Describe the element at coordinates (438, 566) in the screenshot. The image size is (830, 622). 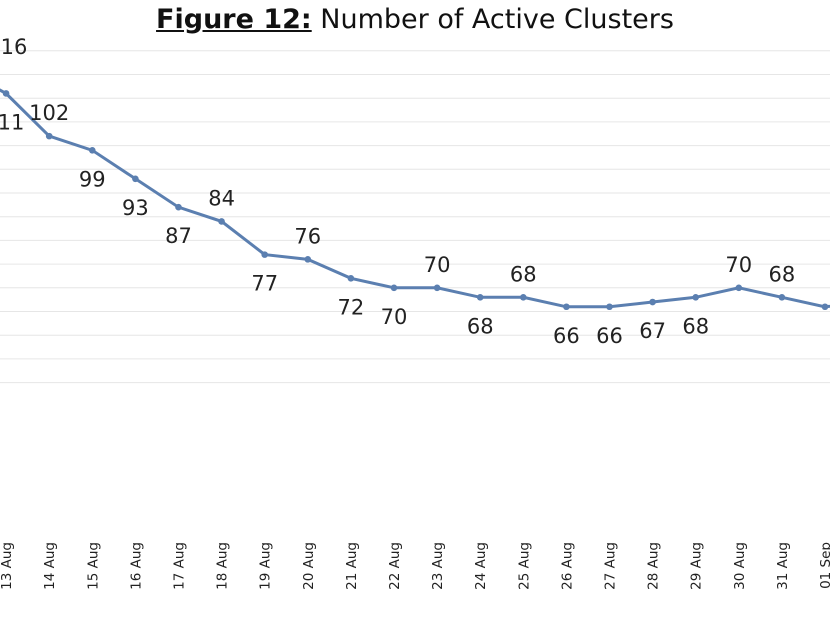
I see `x-tick-label: 23 Aug` at that location.